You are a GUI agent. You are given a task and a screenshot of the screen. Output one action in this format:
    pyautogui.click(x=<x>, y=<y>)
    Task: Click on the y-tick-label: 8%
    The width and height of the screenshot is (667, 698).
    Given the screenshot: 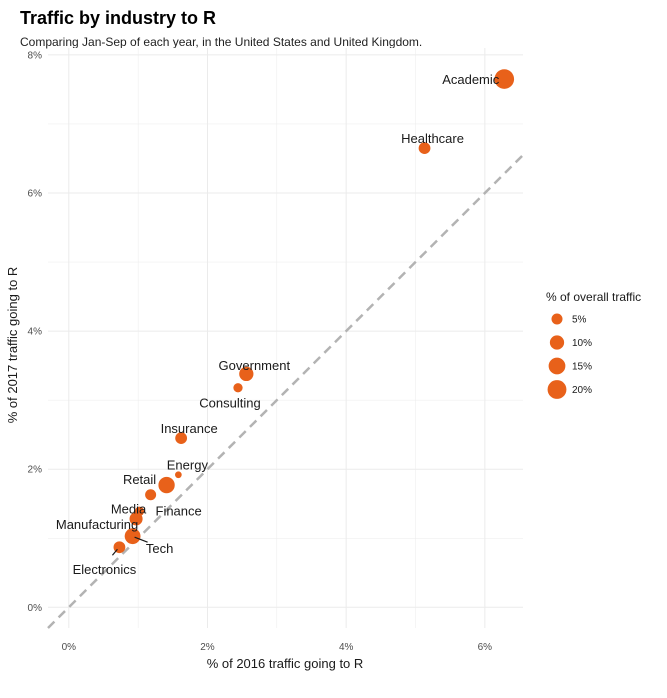 What is the action you would take?
    pyautogui.click(x=35, y=55)
    